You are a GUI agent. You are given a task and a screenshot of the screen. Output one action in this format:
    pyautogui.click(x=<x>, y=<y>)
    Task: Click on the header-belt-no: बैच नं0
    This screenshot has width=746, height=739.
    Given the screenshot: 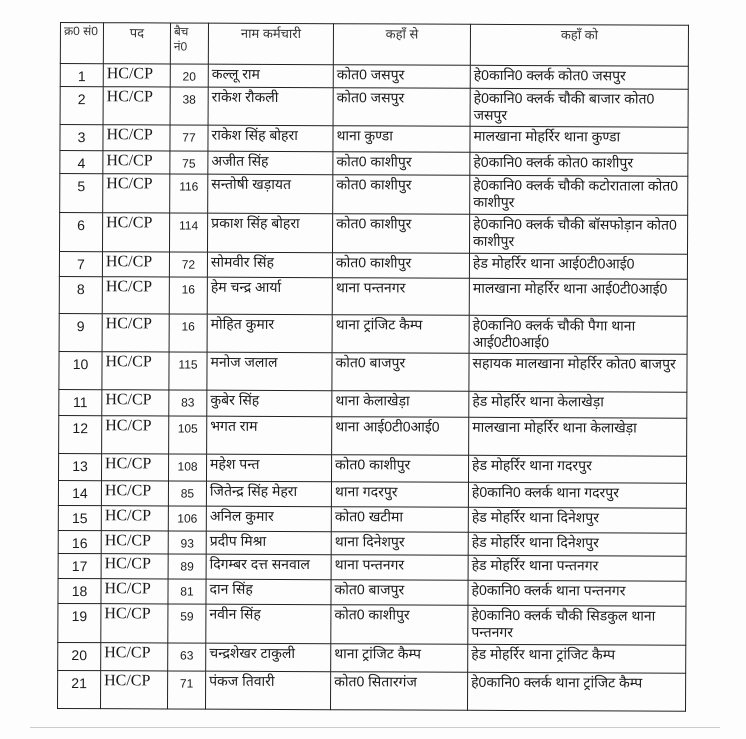 What is the action you would take?
    pyautogui.click(x=189, y=43)
    